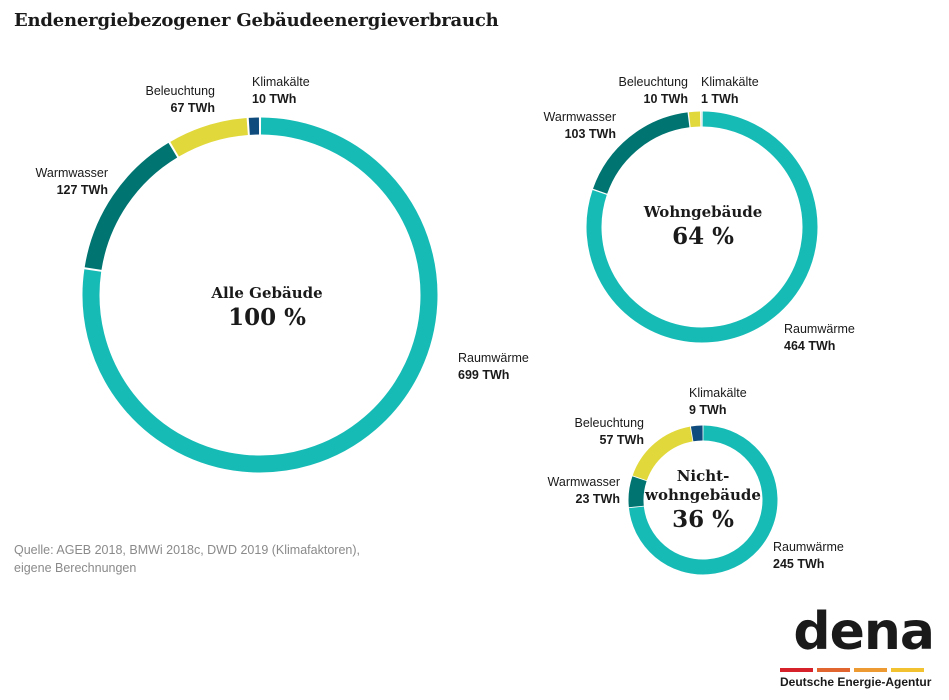 This screenshot has width=949, height=700. I want to click on label-warmwasser: Warmwasser 103 TWh, so click(563, 126).